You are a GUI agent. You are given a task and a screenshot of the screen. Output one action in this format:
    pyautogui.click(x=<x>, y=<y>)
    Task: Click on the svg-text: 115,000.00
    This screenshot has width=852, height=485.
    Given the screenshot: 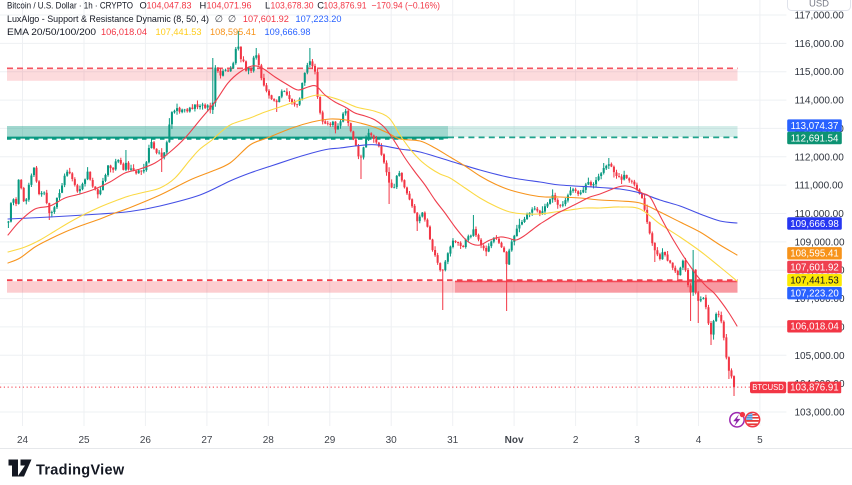 What is the action you would take?
    pyautogui.click(x=820, y=72)
    